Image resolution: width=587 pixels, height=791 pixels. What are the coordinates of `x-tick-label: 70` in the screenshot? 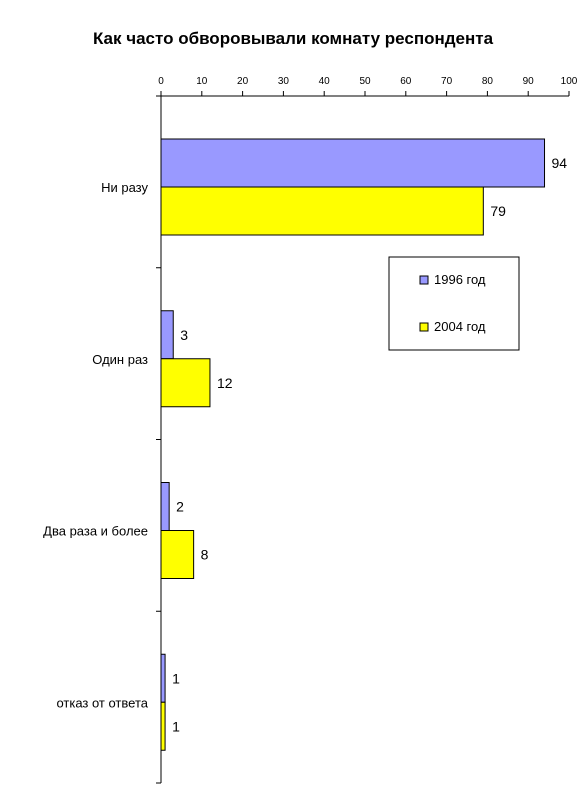 It's located at (447, 81).